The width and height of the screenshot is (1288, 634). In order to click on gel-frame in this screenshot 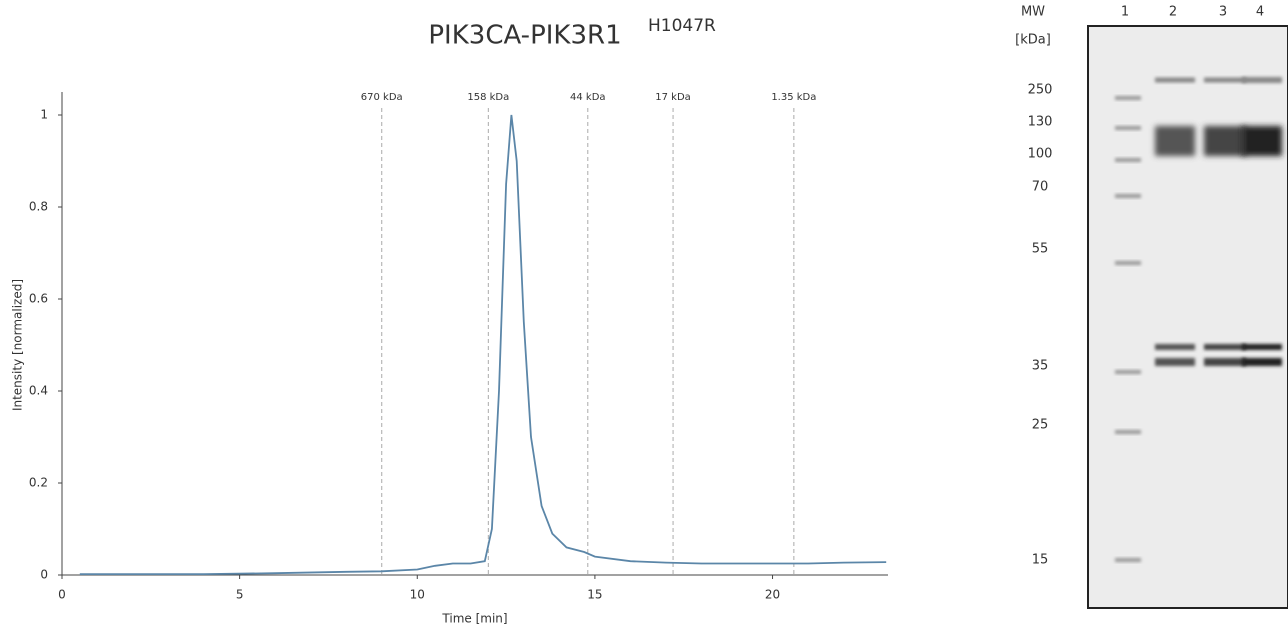, I will do `click(1187, 317)`.